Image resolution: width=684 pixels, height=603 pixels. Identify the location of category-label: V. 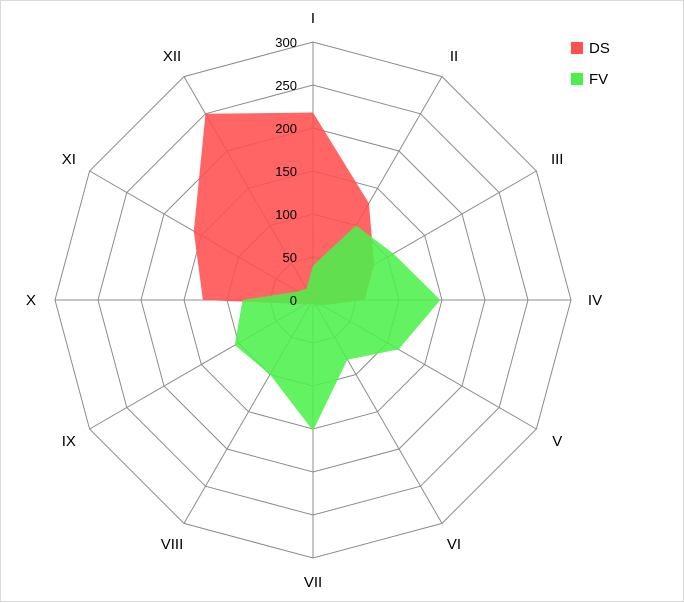
(557, 441).